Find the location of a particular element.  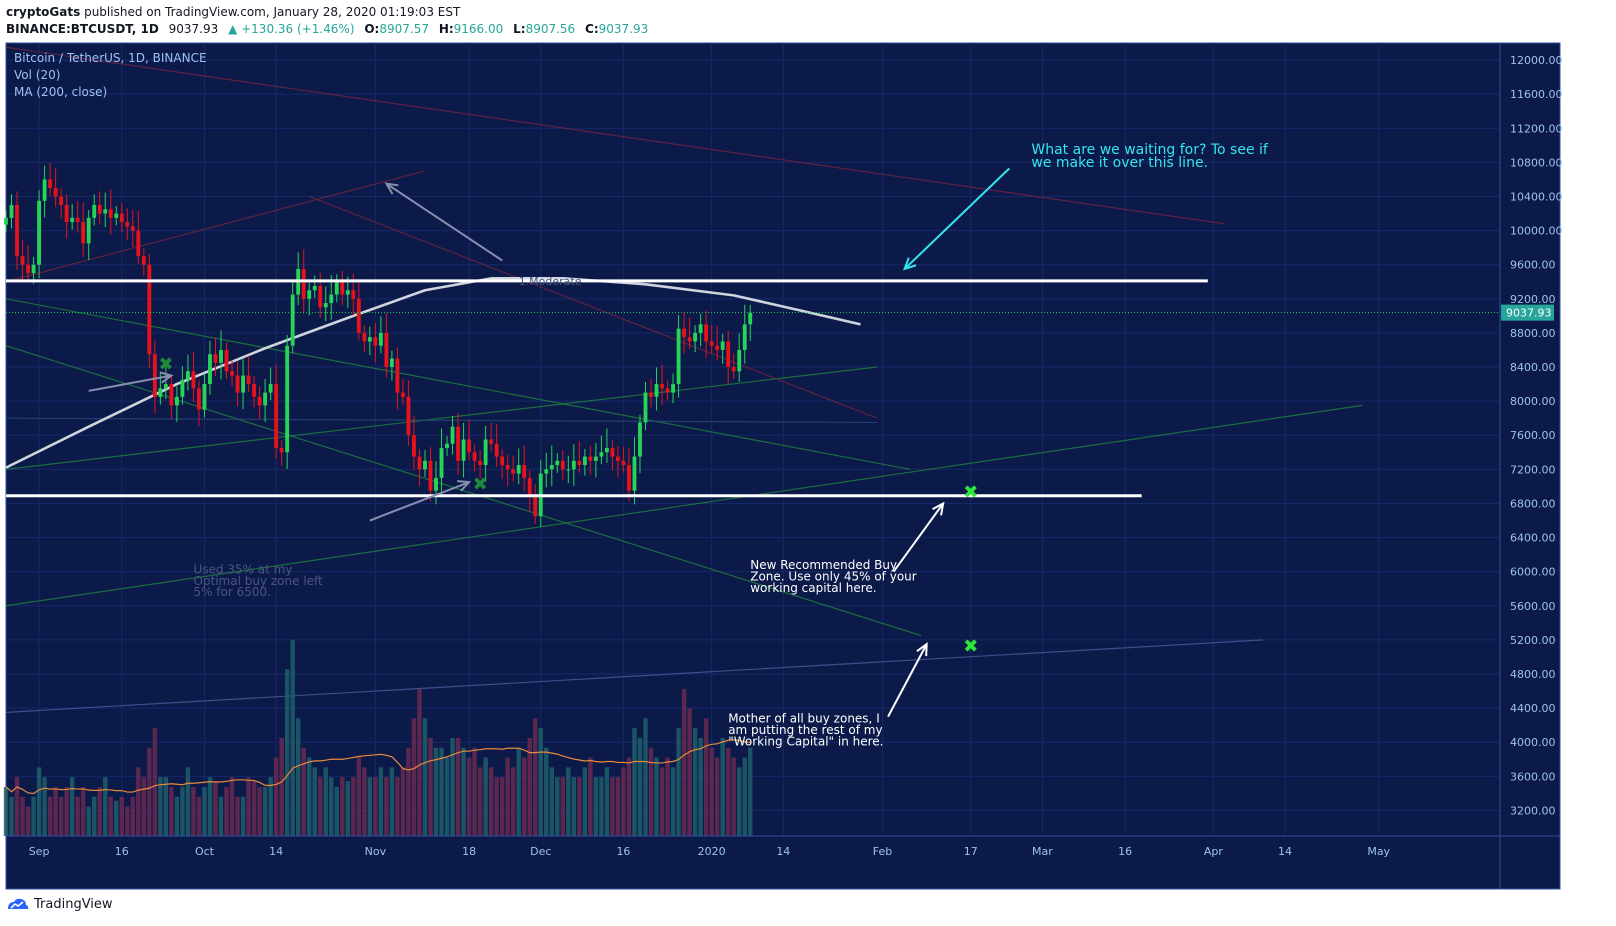

legend-volume: Vol (20) is located at coordinates (37, 75).